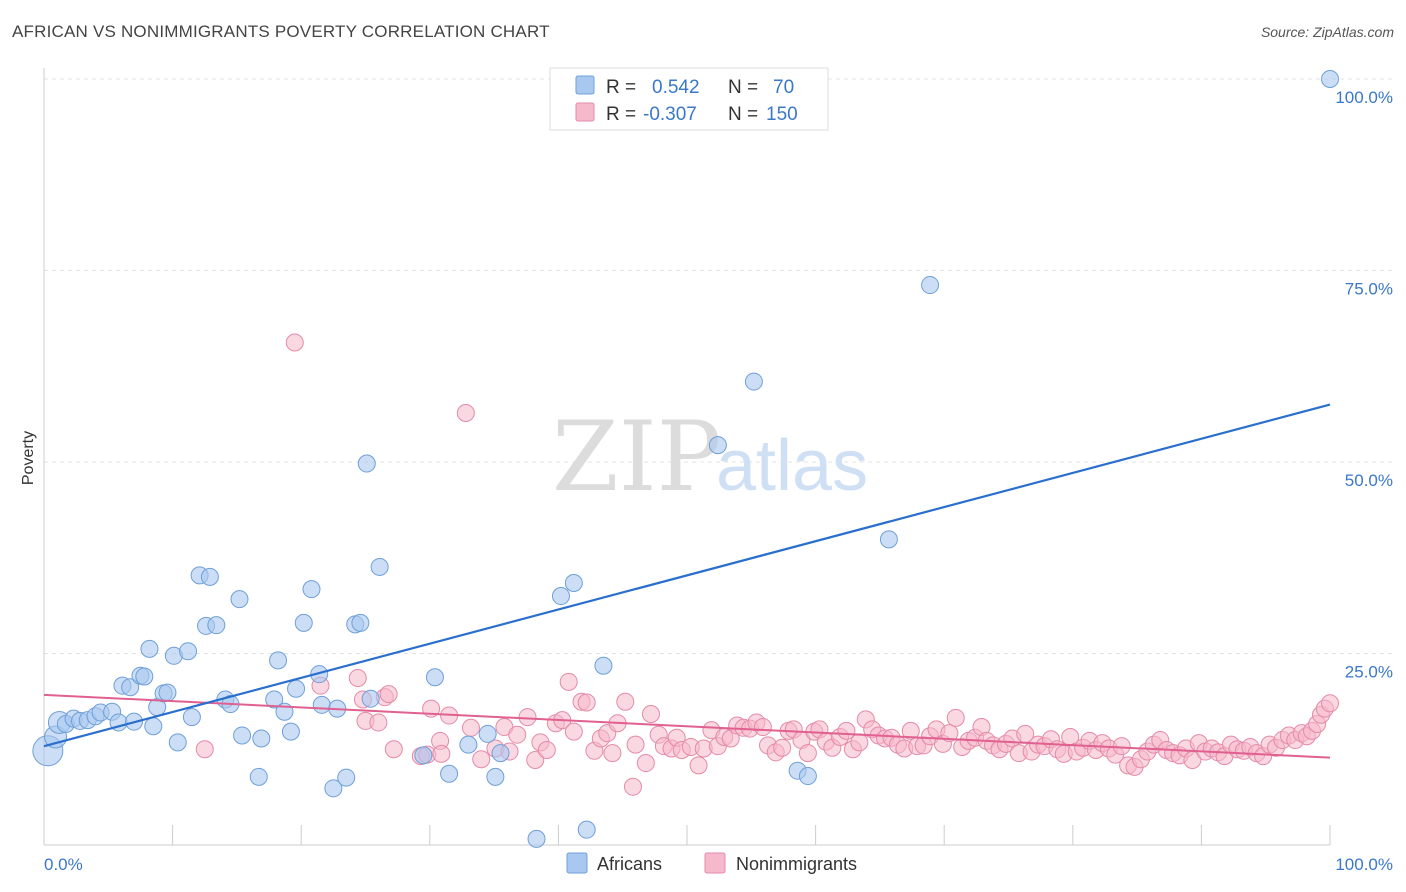  What do you see at coordinates (743, 87) in the screenshot?
I see `legend-n-label-africans: N =` at bounding box center [743, 87].